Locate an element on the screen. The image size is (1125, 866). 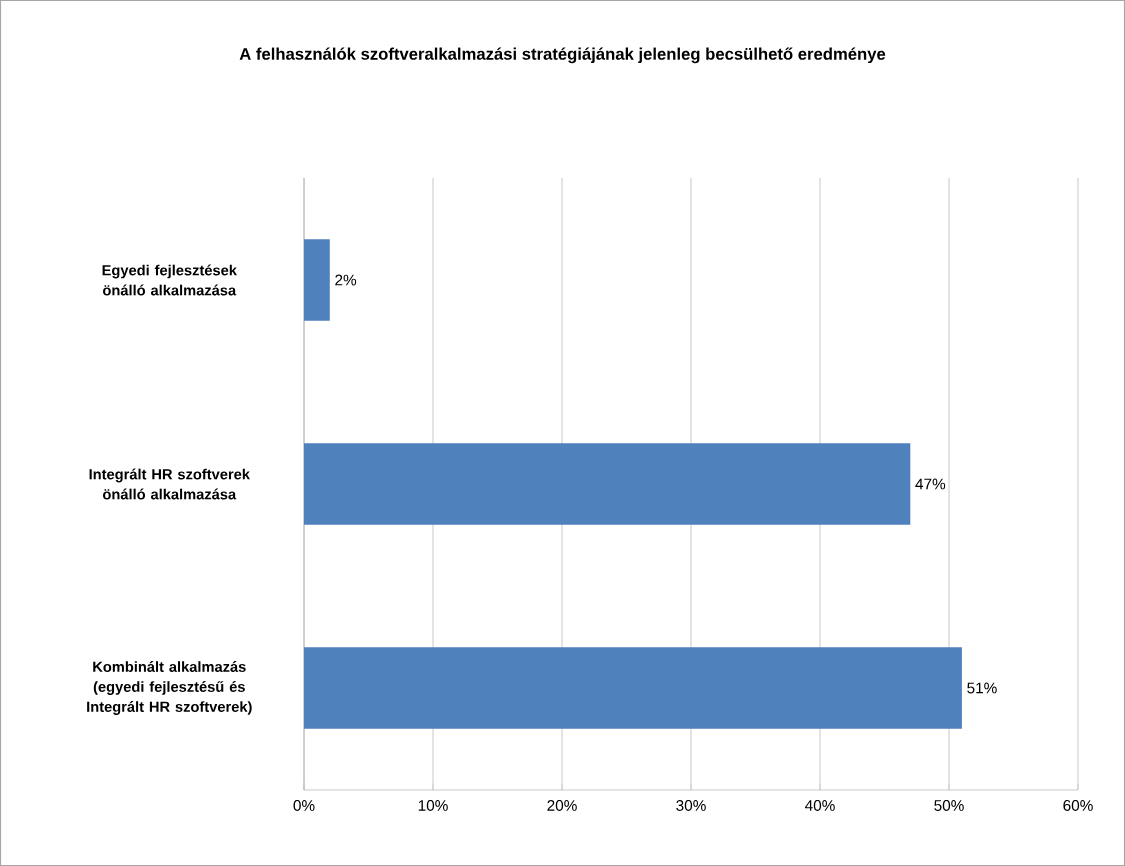
x-tick-label: 20% is located at coordinates (562, 805).